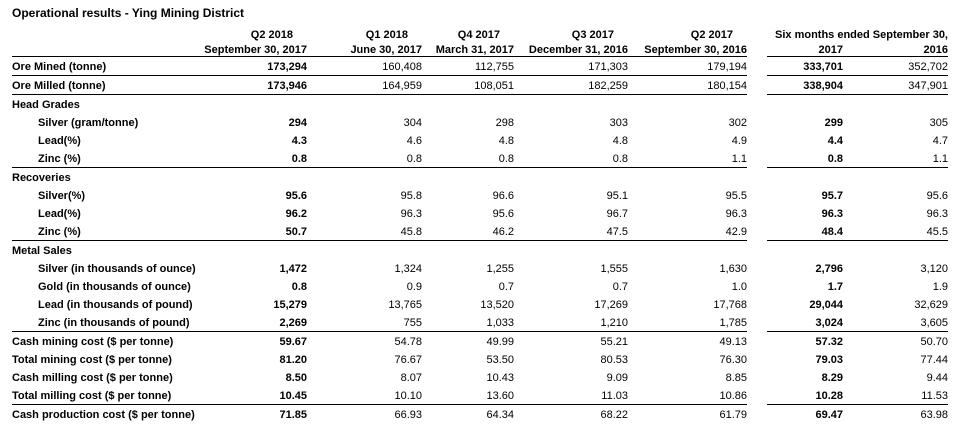  I want to click on cell-value: 1,210, so click(571, 322).